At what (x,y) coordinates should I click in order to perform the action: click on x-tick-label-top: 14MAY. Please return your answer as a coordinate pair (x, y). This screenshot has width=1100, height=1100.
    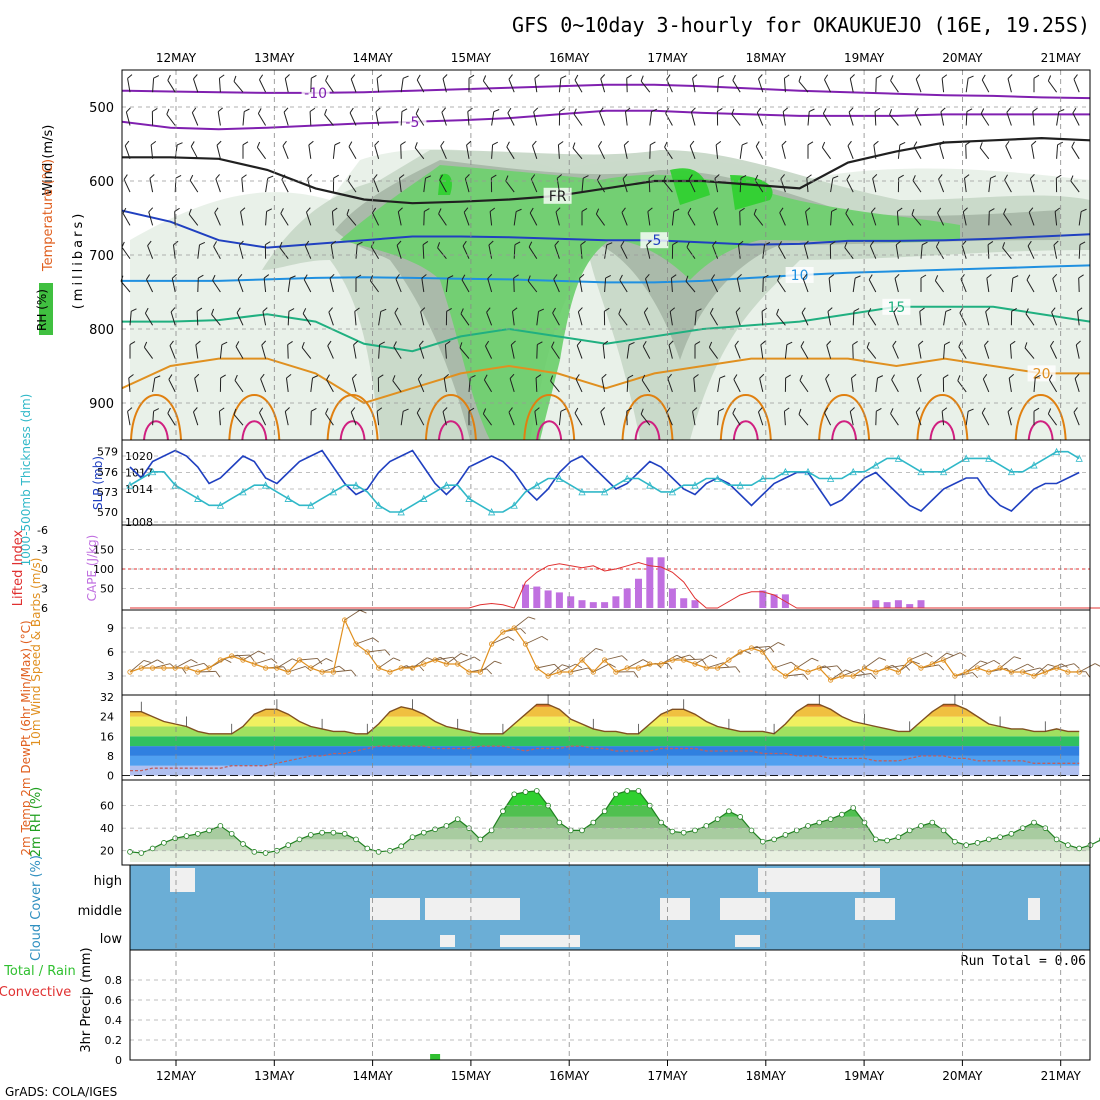
    Looking at the image, I should click on (372, 58).